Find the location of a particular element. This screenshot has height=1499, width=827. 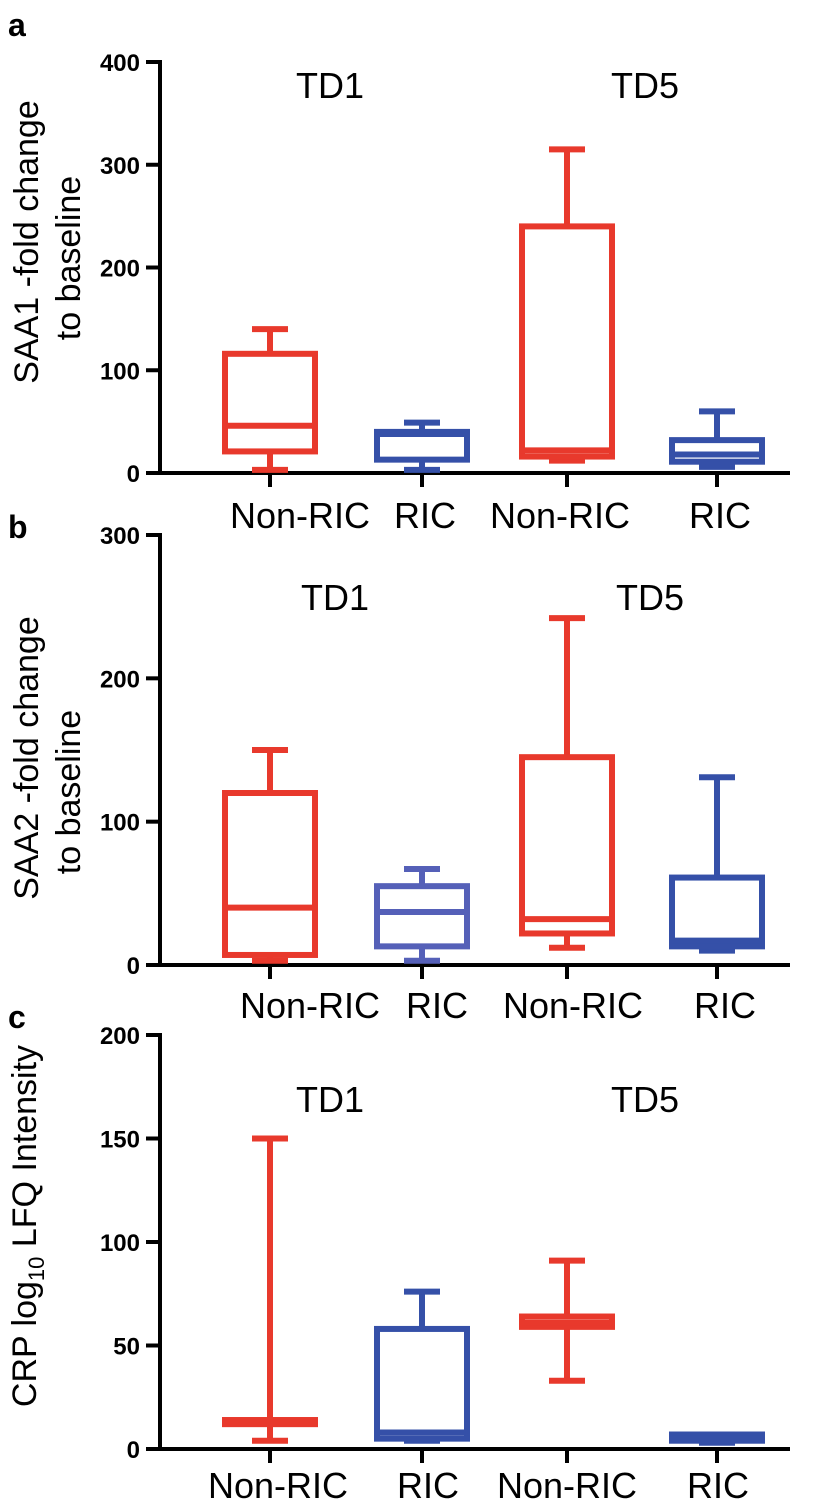

y-axis-label-c: CRP log10 LFQ Intensity is located at coordinates (27, 1226).